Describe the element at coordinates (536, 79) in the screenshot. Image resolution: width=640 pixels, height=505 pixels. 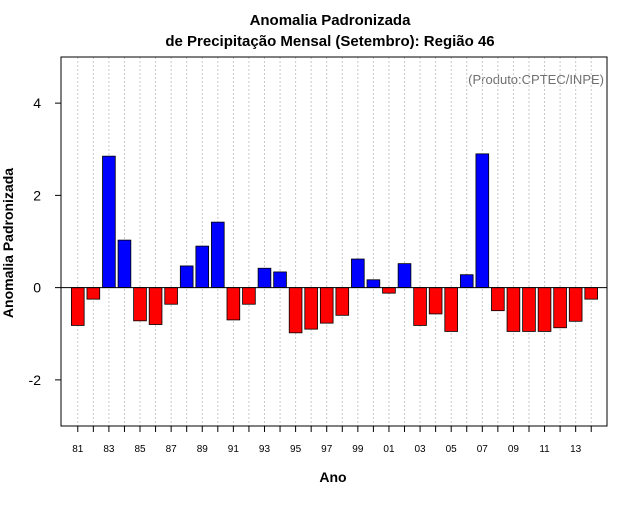
I see `credit-label: (Produto:CPTEC/INPE)` at that location.